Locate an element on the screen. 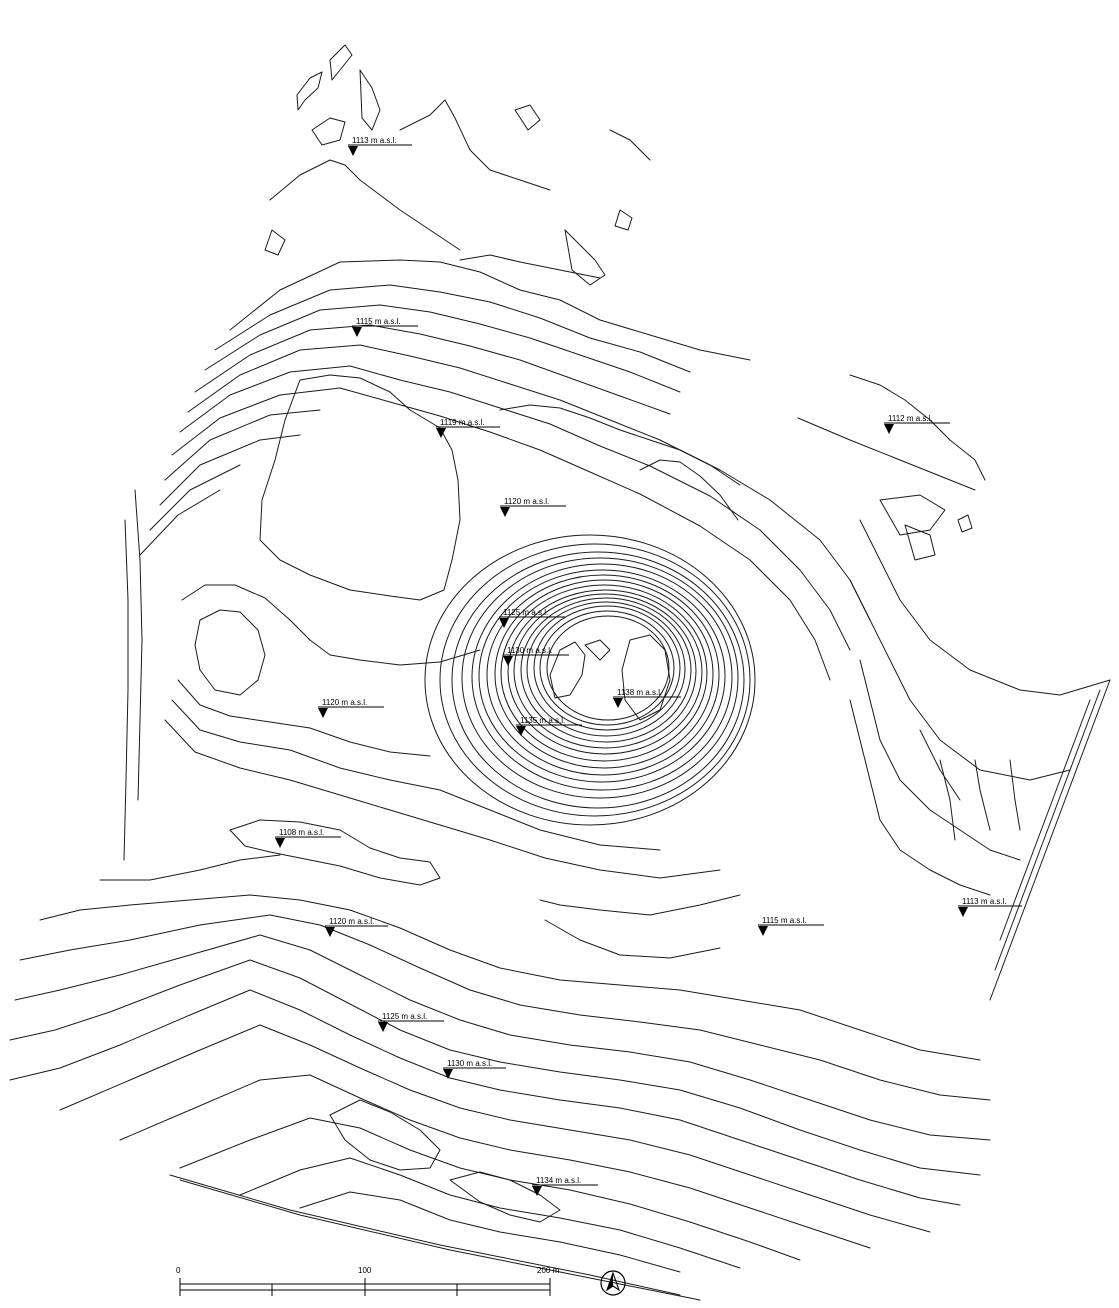 The height and width of the screenshot is (1308, 1119). scale-bar: 0 100 200 m is located at coordinates (368, 1281).